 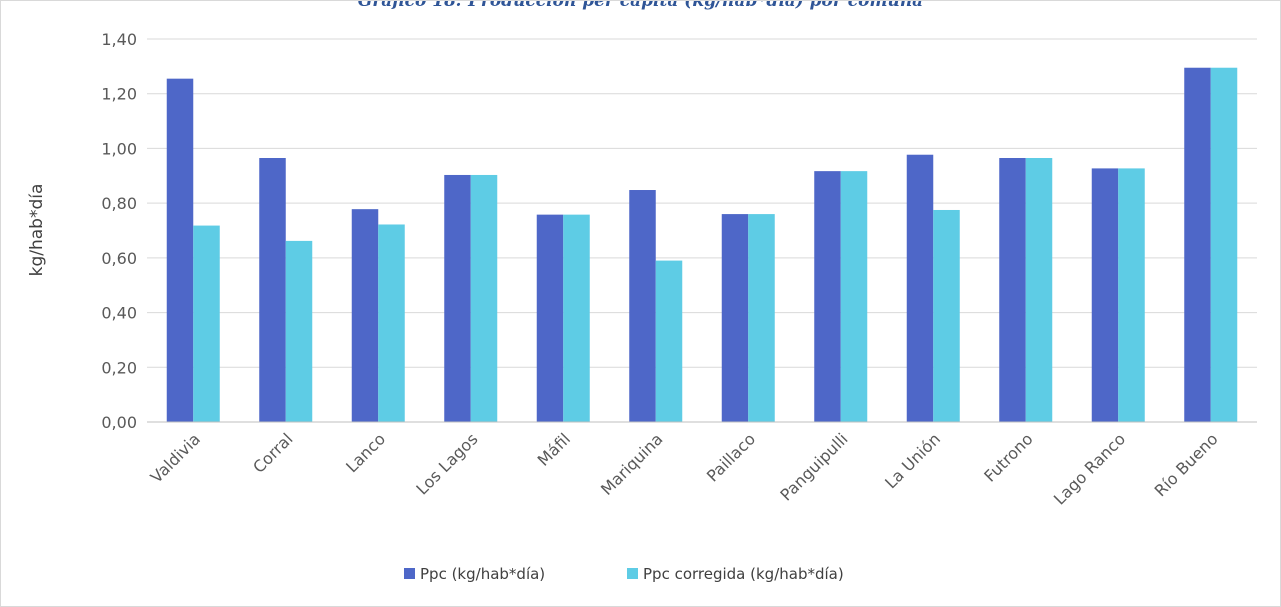 What do you see at coordinates (119, 94) in the screenshot?
I see `y-tick-label: 1,20` at bounding box center [119, 94].